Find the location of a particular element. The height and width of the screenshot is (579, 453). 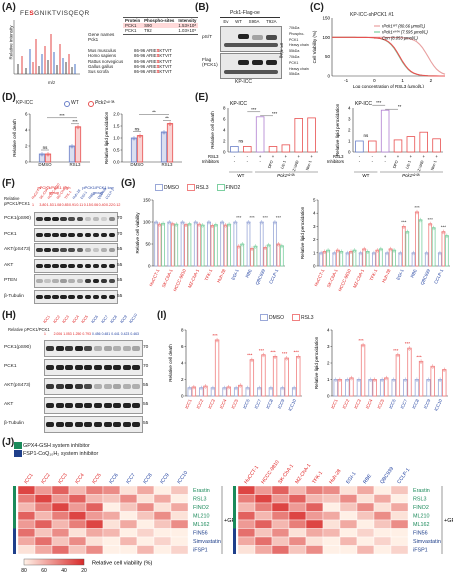

species-name: Mus musculus is located at coordinates (102, 50).